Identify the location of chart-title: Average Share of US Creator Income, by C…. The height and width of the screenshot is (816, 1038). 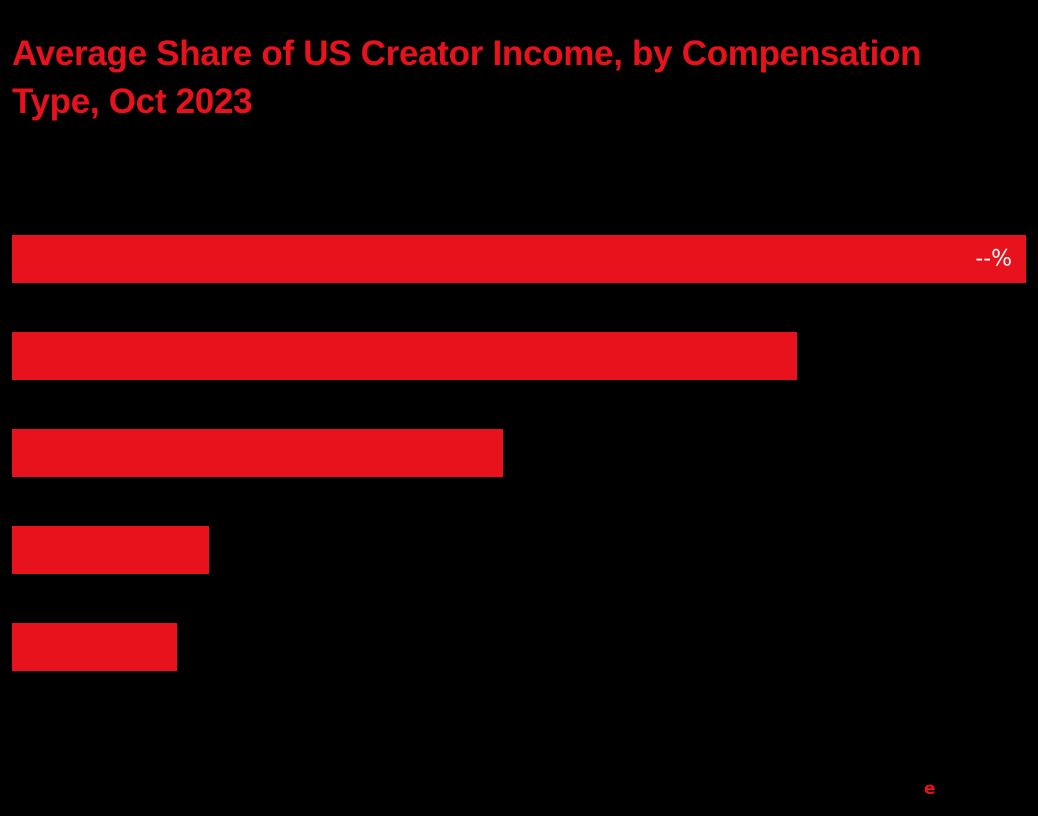
(467, 77).